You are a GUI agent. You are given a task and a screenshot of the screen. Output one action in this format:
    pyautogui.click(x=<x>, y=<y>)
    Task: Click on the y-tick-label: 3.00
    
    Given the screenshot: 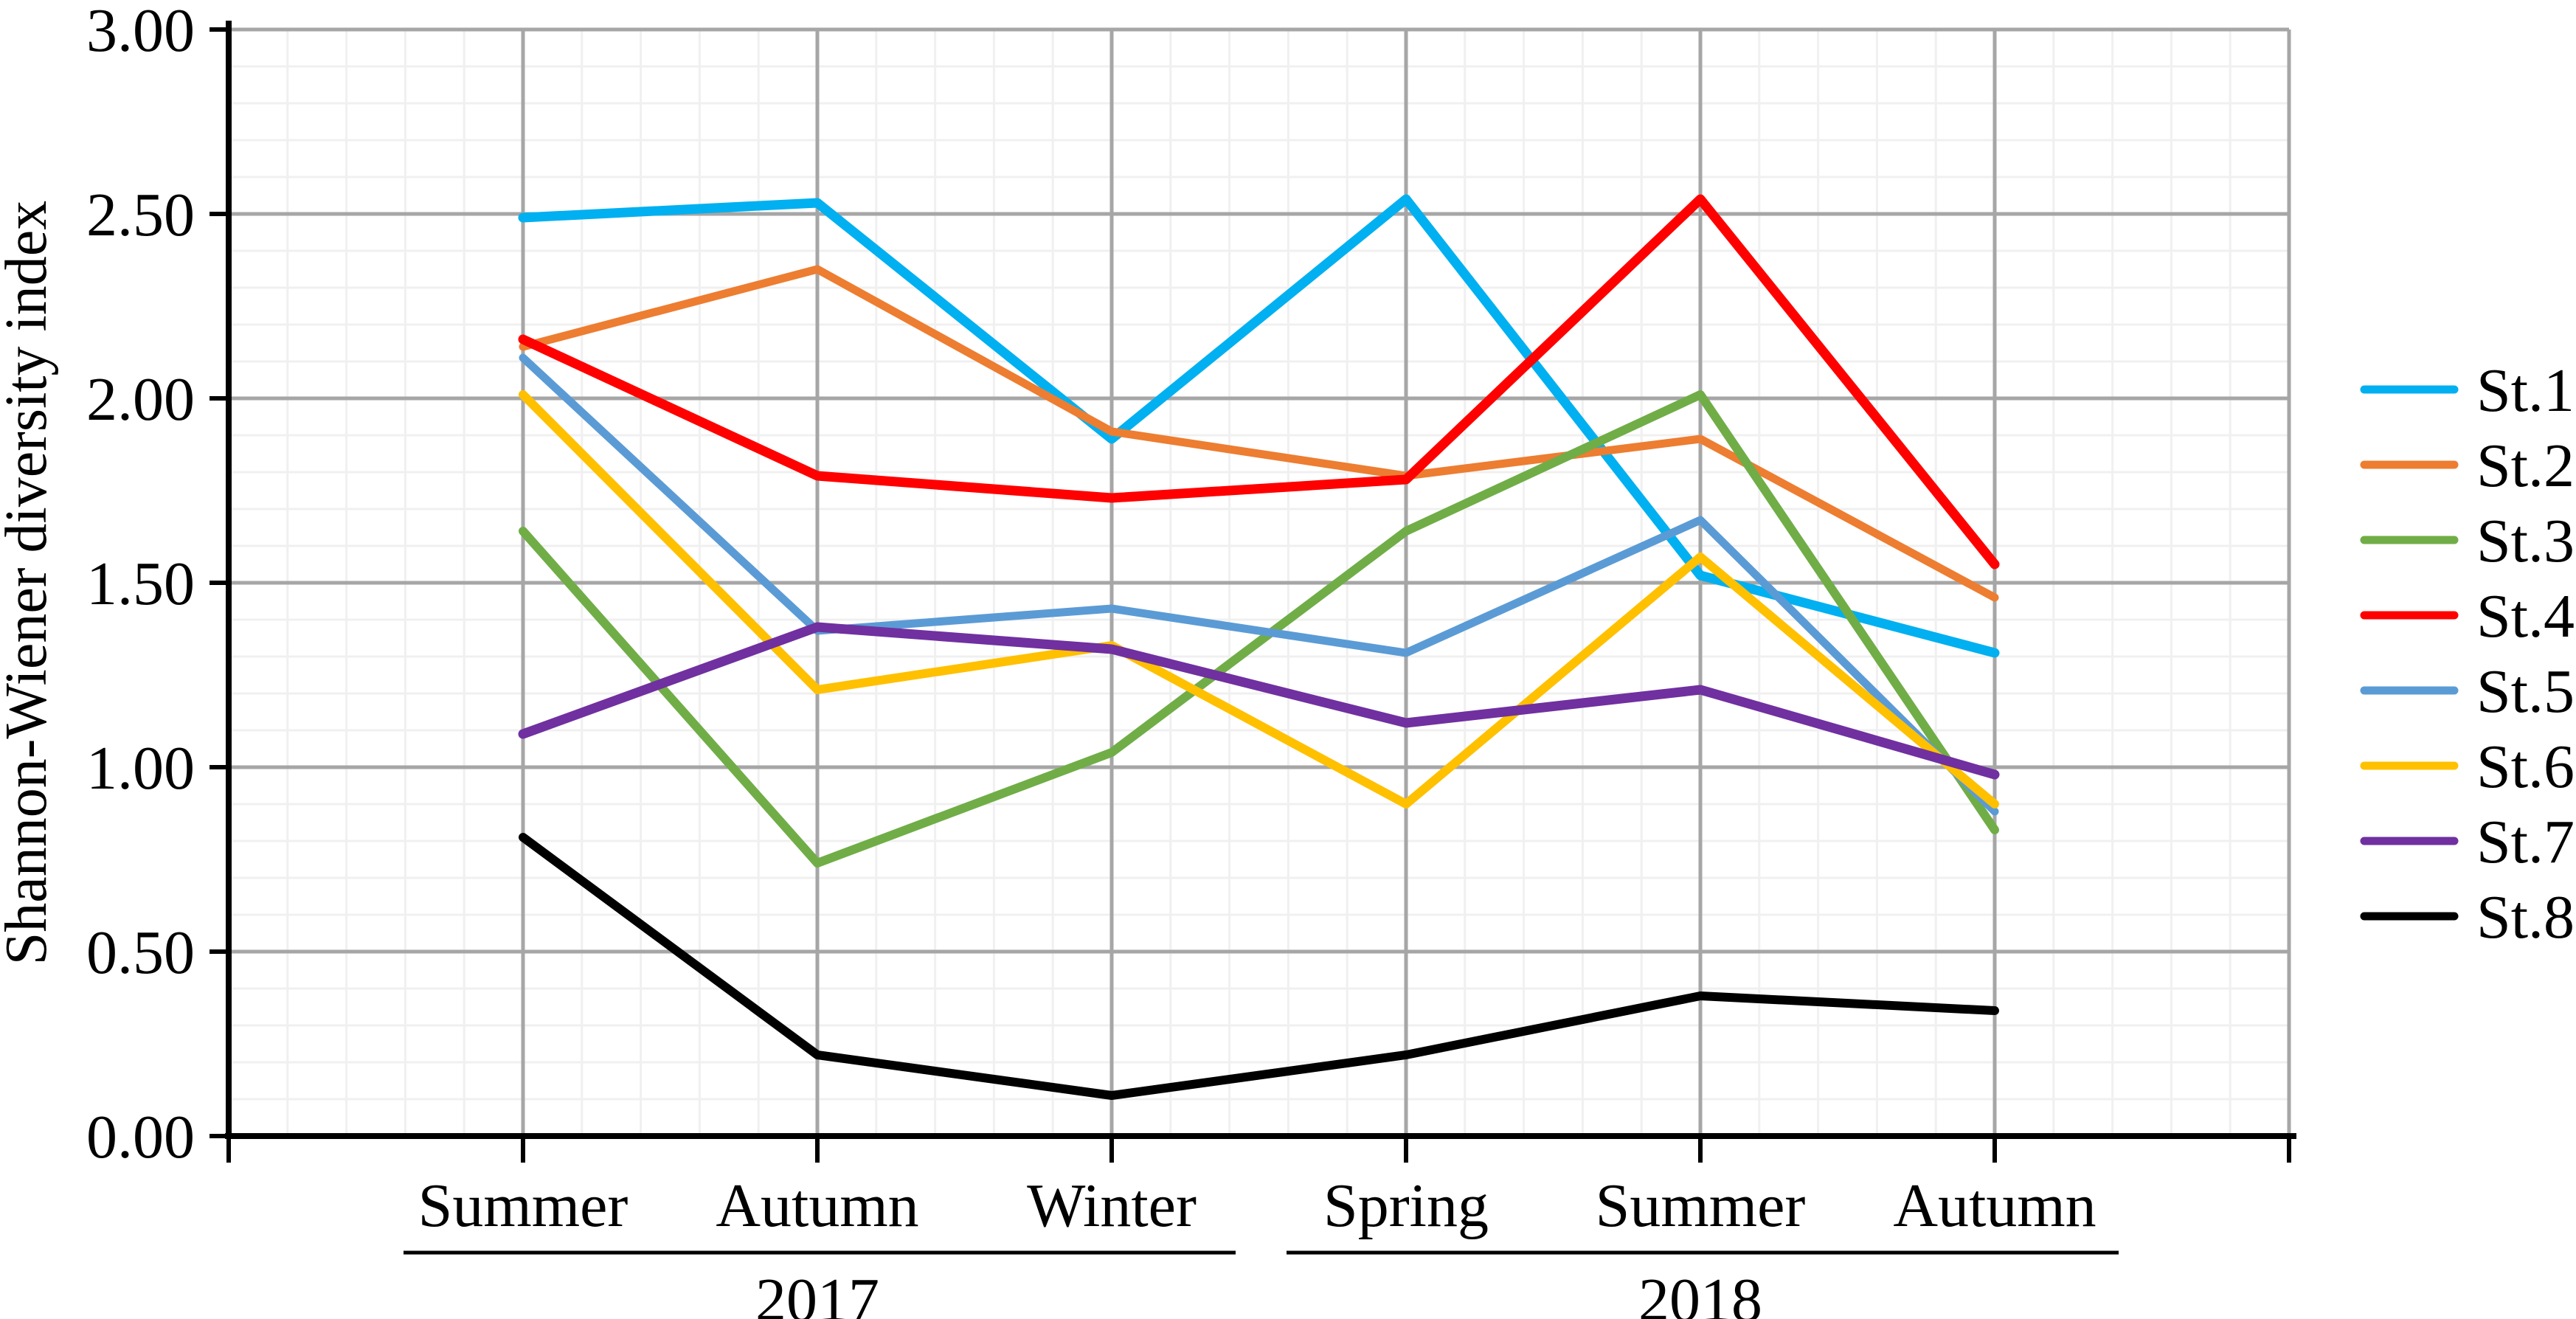 What is the action you would take?
    pyautogui.click(x=140, y=32)
    